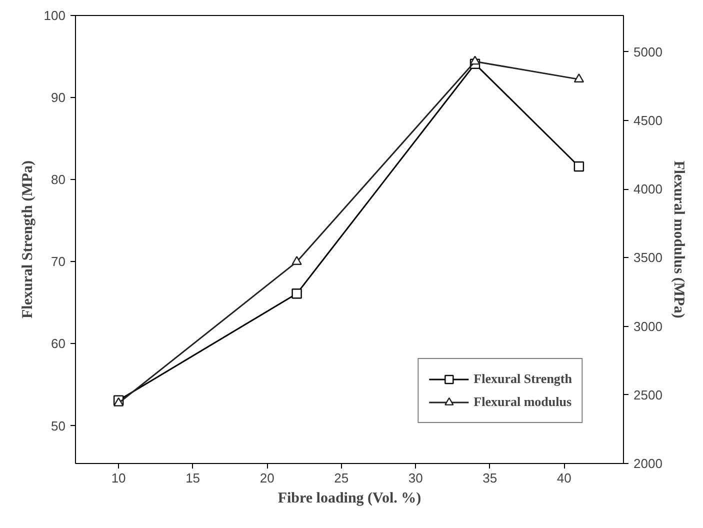 Image resolution: width=703 pixels, height=528 pixels. Describe the element at coordinates (350, 498) in the screenshot. I see `x-axis-title: Fibre loading (Vol. %)` at that location.